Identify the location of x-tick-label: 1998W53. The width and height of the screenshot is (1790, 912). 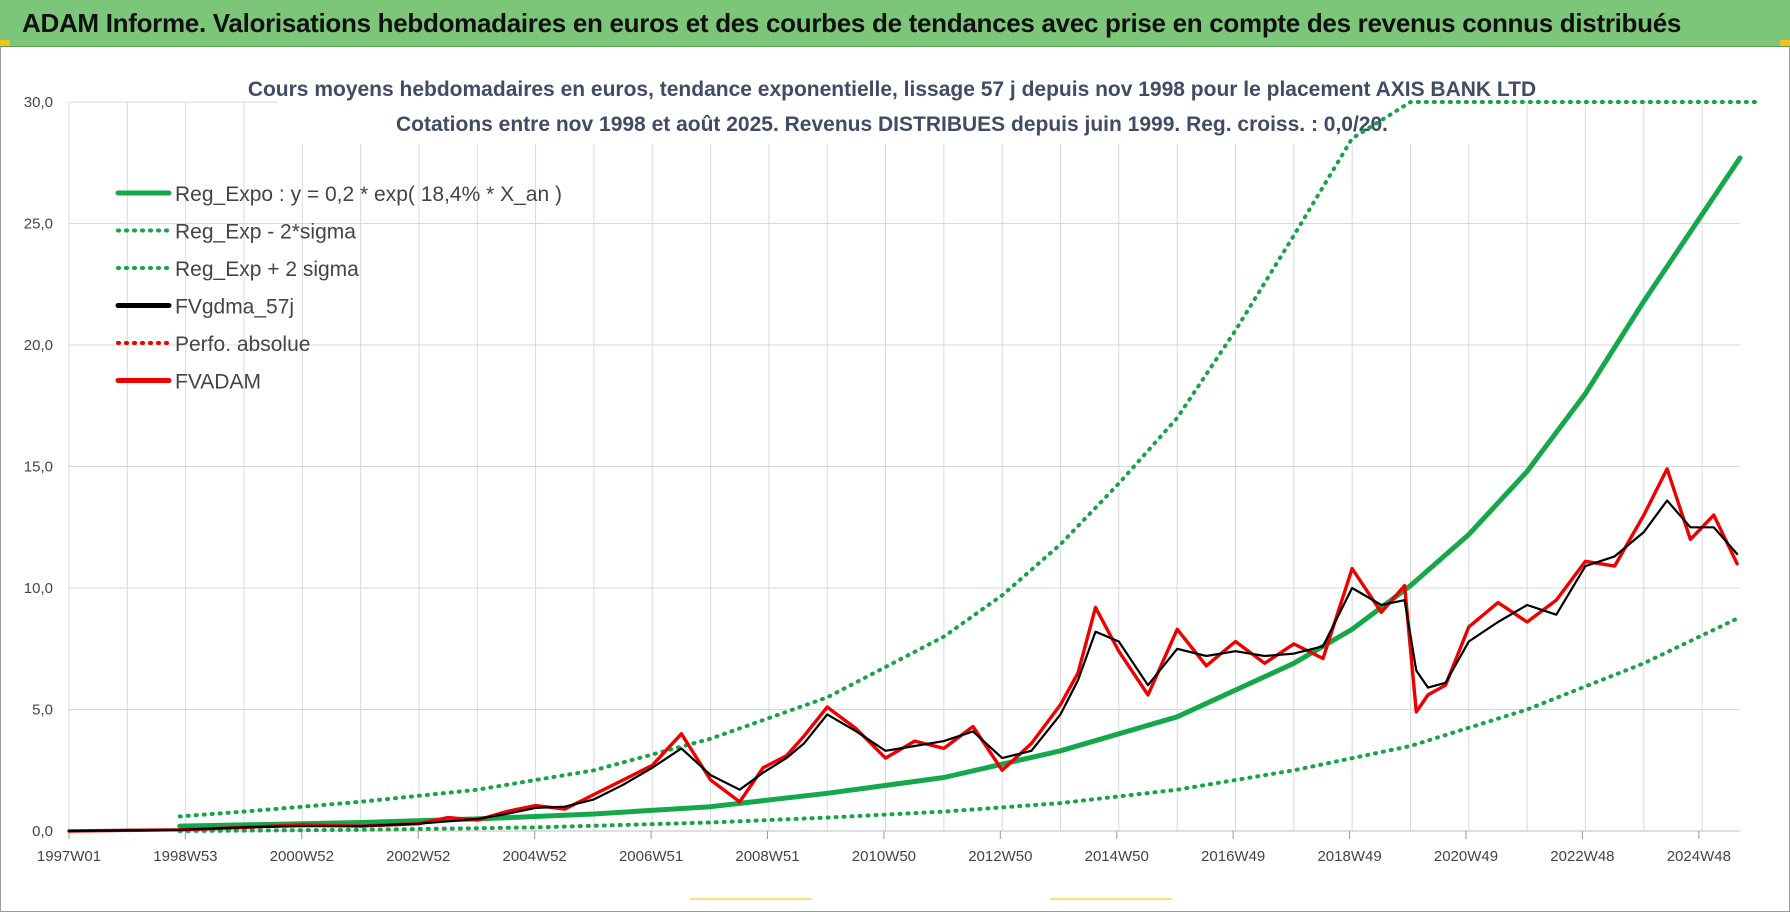
(185, 856).